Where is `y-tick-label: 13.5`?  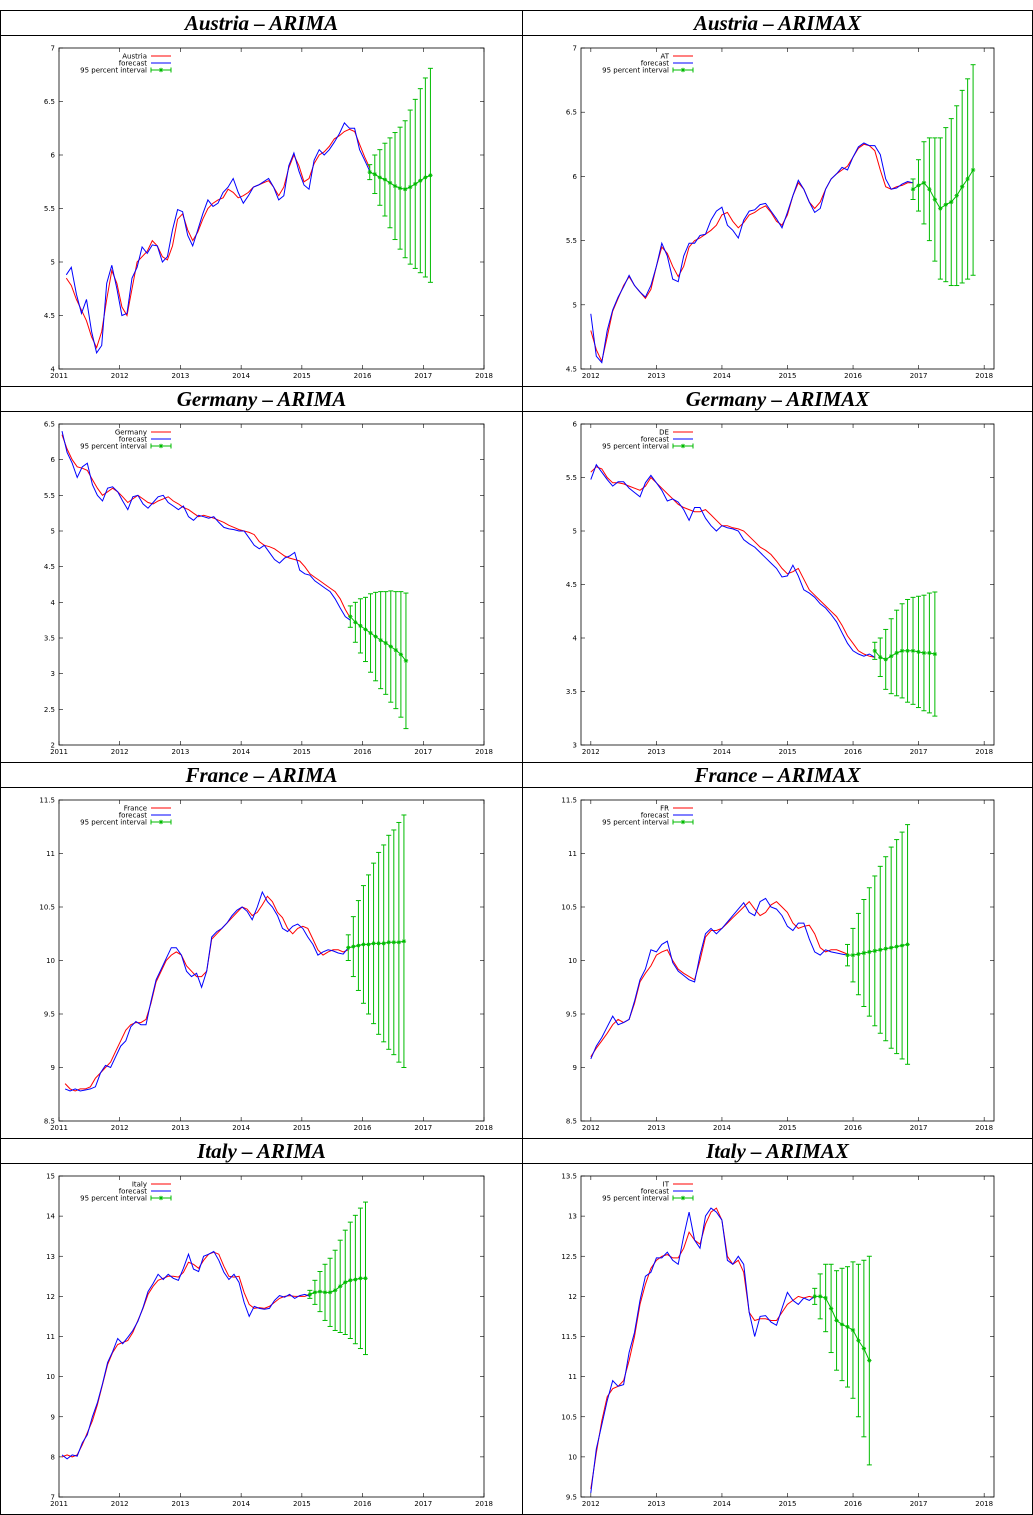
y-tick-label: 13.5 is located at coordinates (569, 1177).